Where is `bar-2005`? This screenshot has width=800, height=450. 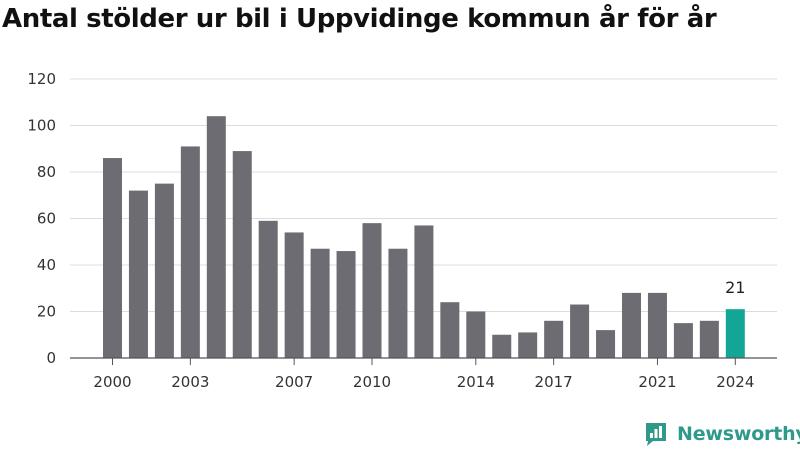 bar-2005 is located at coordinates (242, 254).